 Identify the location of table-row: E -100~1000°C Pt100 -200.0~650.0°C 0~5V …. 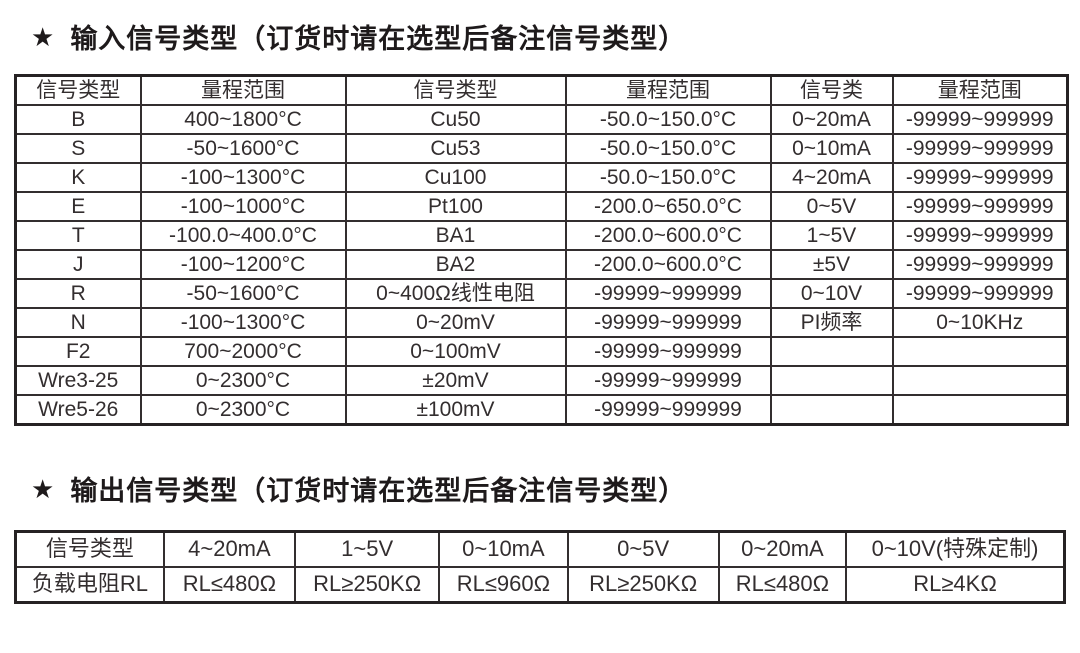
(541, 206).